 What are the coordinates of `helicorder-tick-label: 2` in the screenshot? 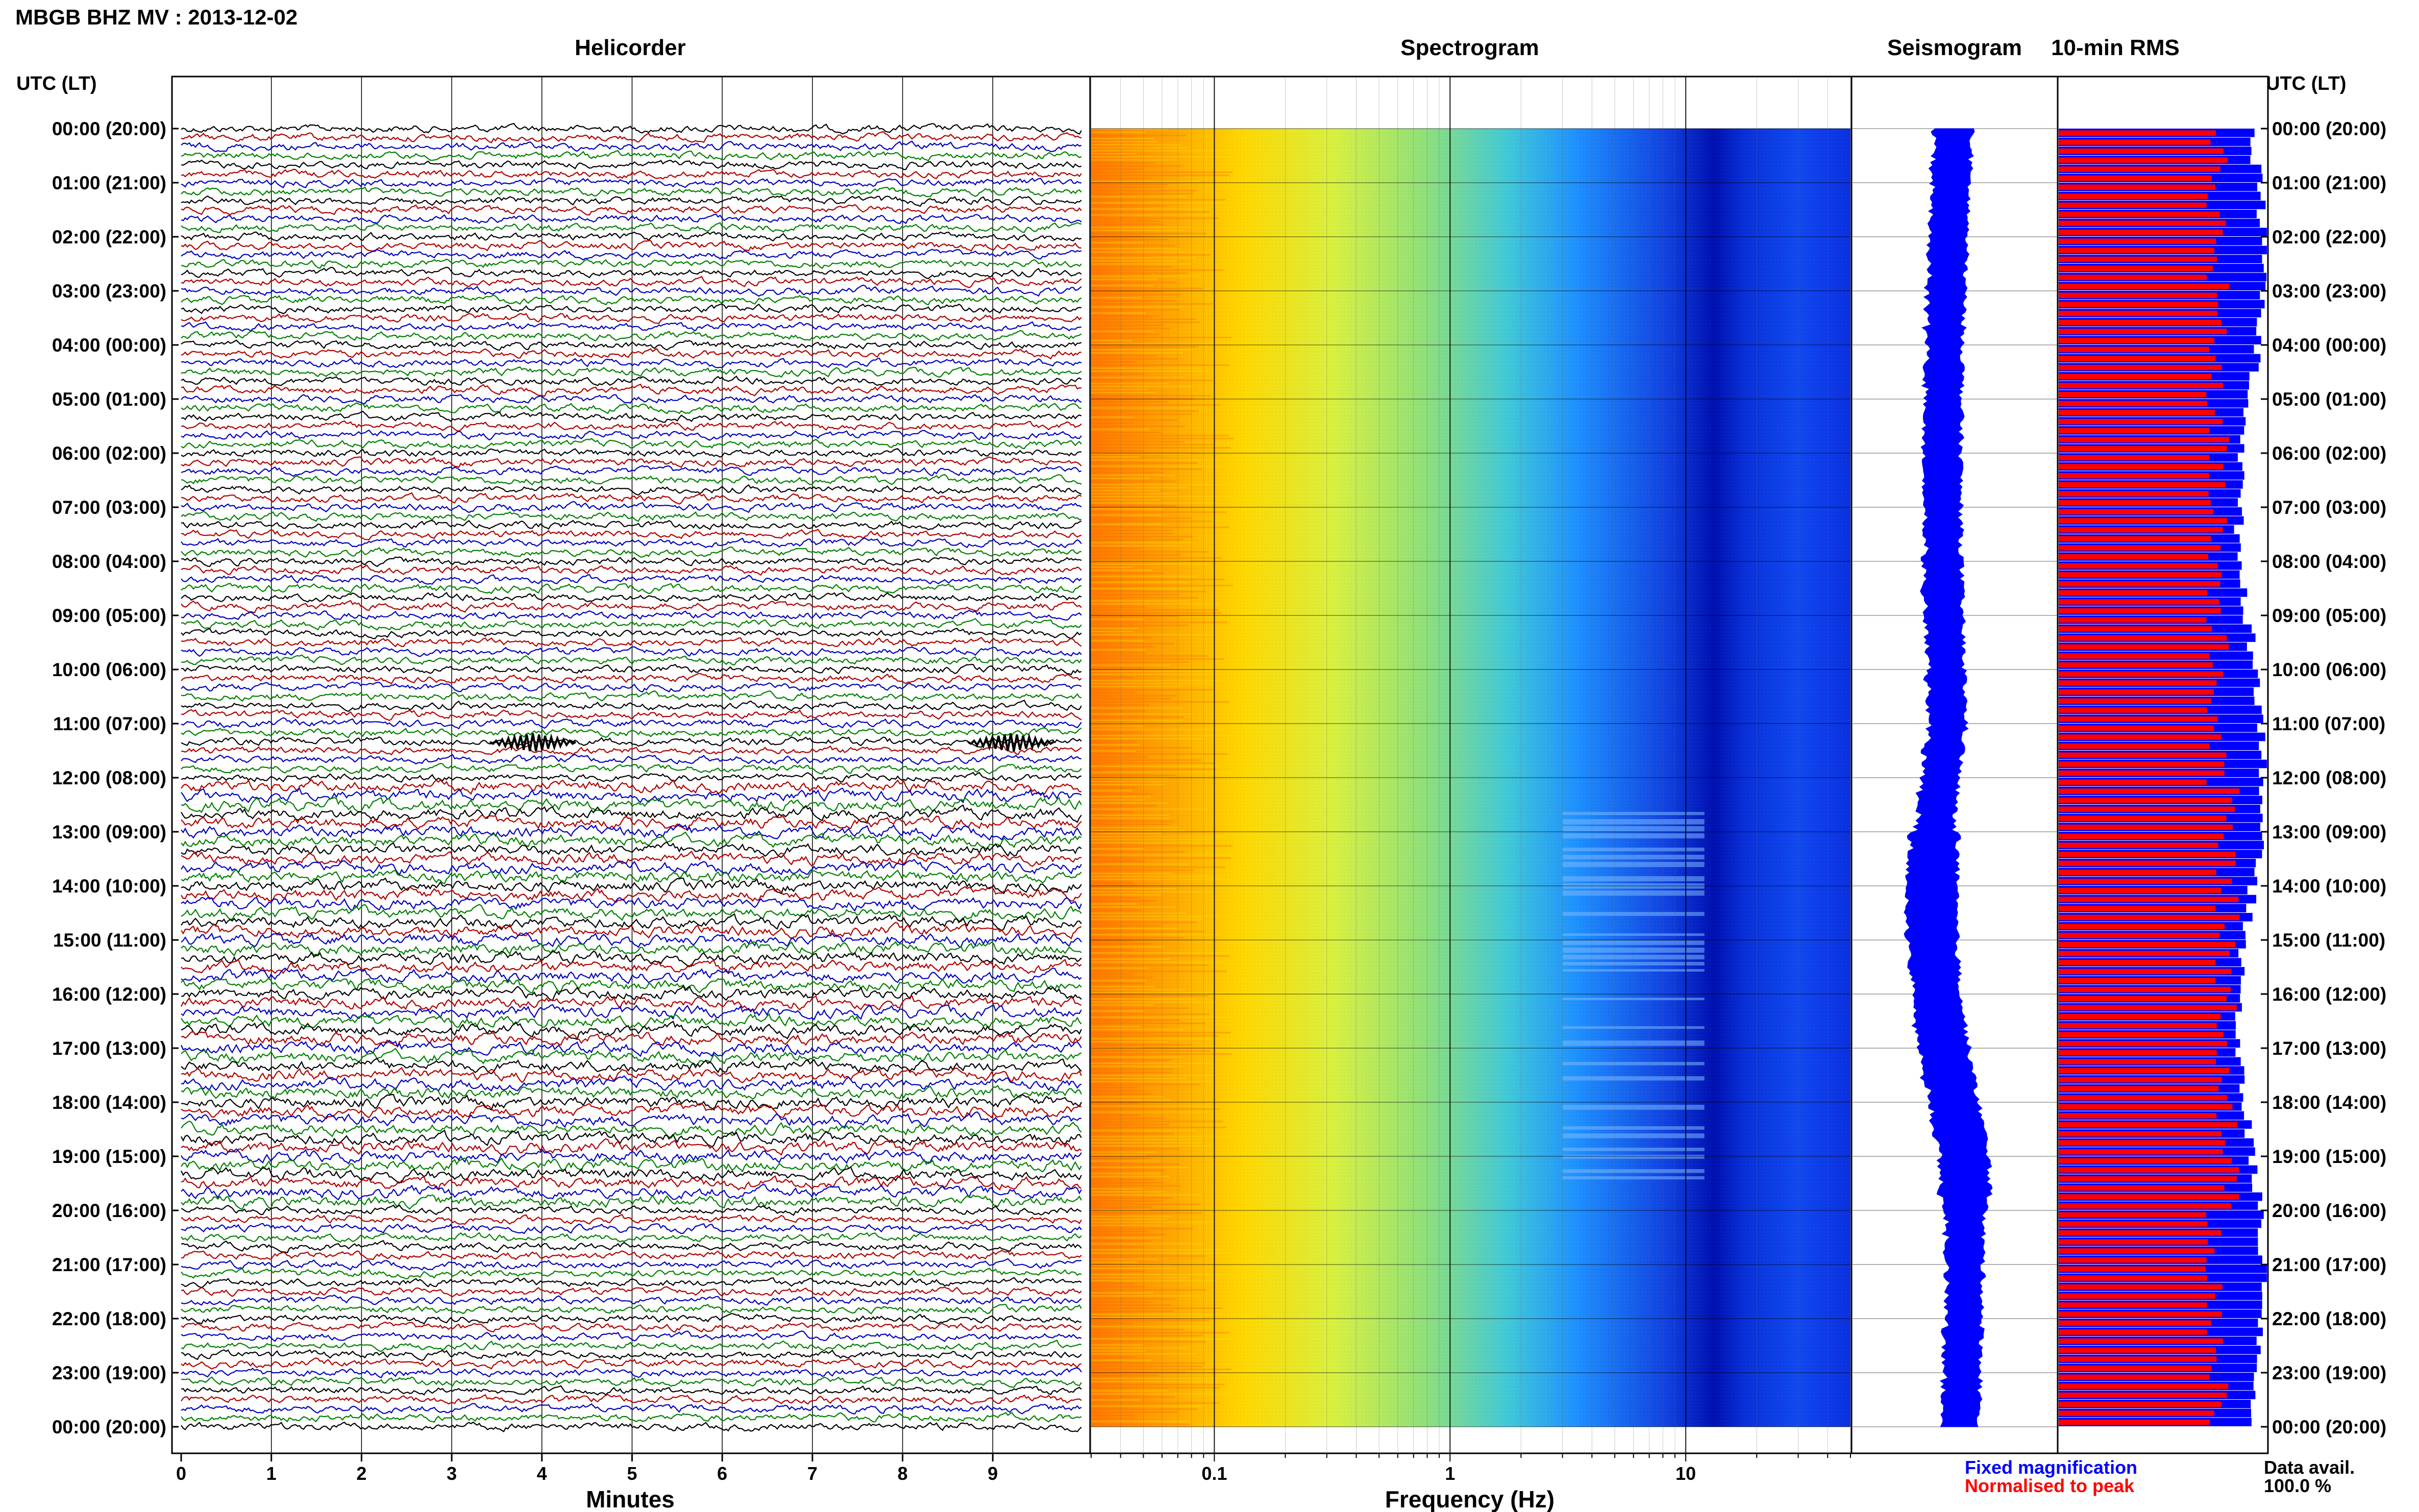 It's located at (361, 1473).